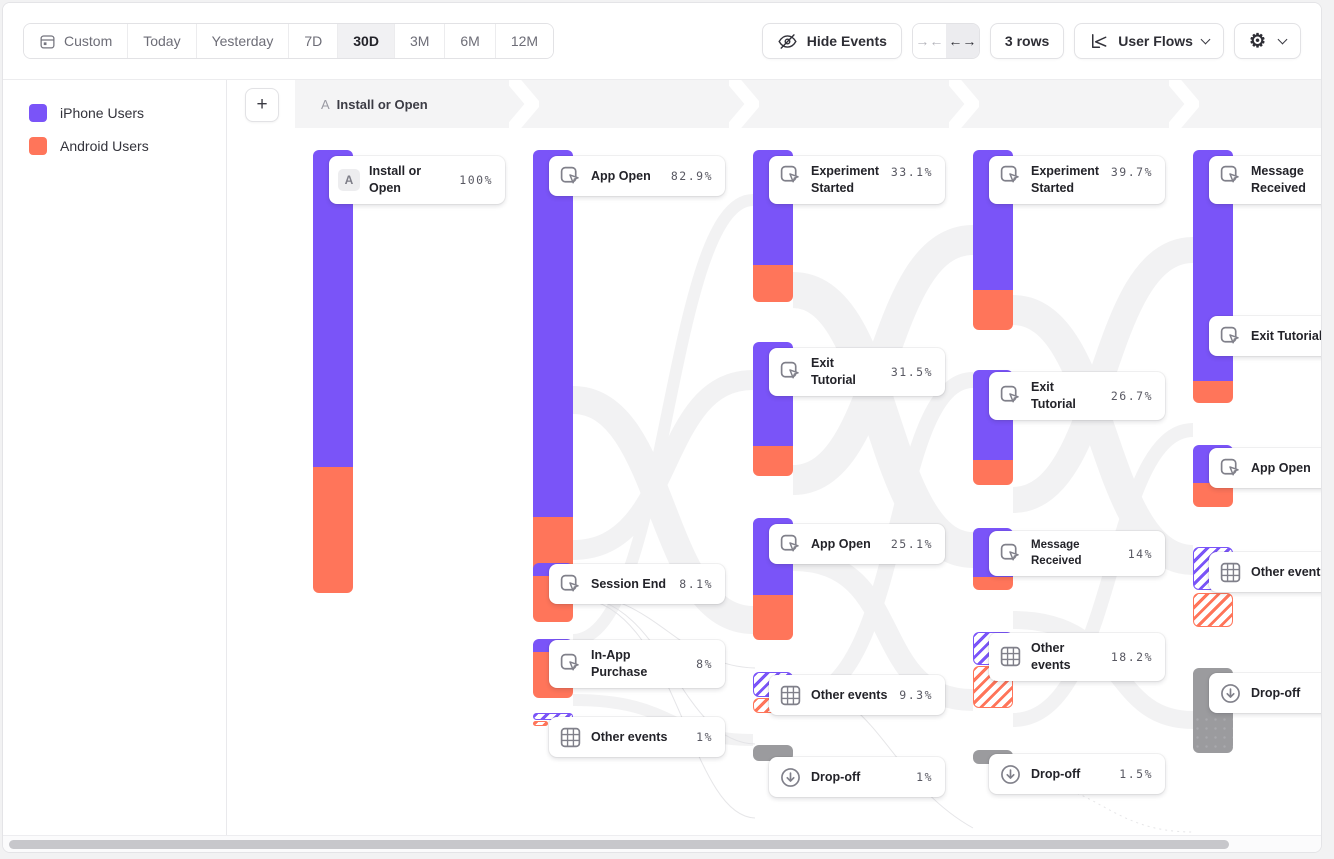 The image size is (1334, 859). What do you see at coordinates (1265, 572) in the screenshot?
I see `flow-node-other-events-5: Other events` at bounding box center [1265, 572].